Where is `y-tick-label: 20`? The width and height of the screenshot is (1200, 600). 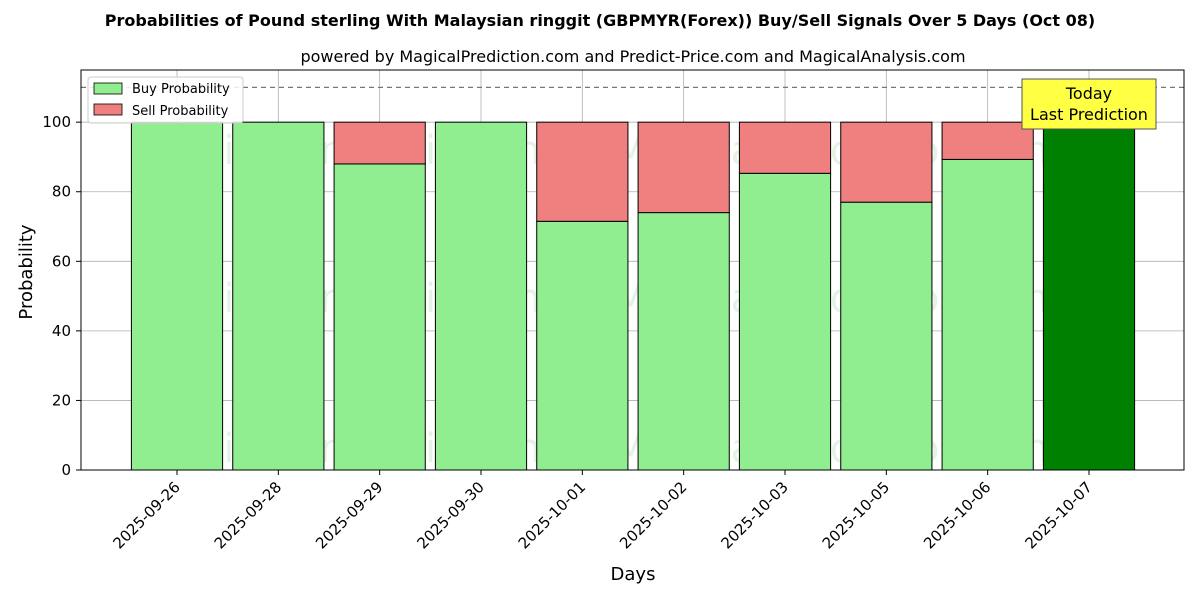
y-tick-label: 20 is located at coordinates (61, 400).